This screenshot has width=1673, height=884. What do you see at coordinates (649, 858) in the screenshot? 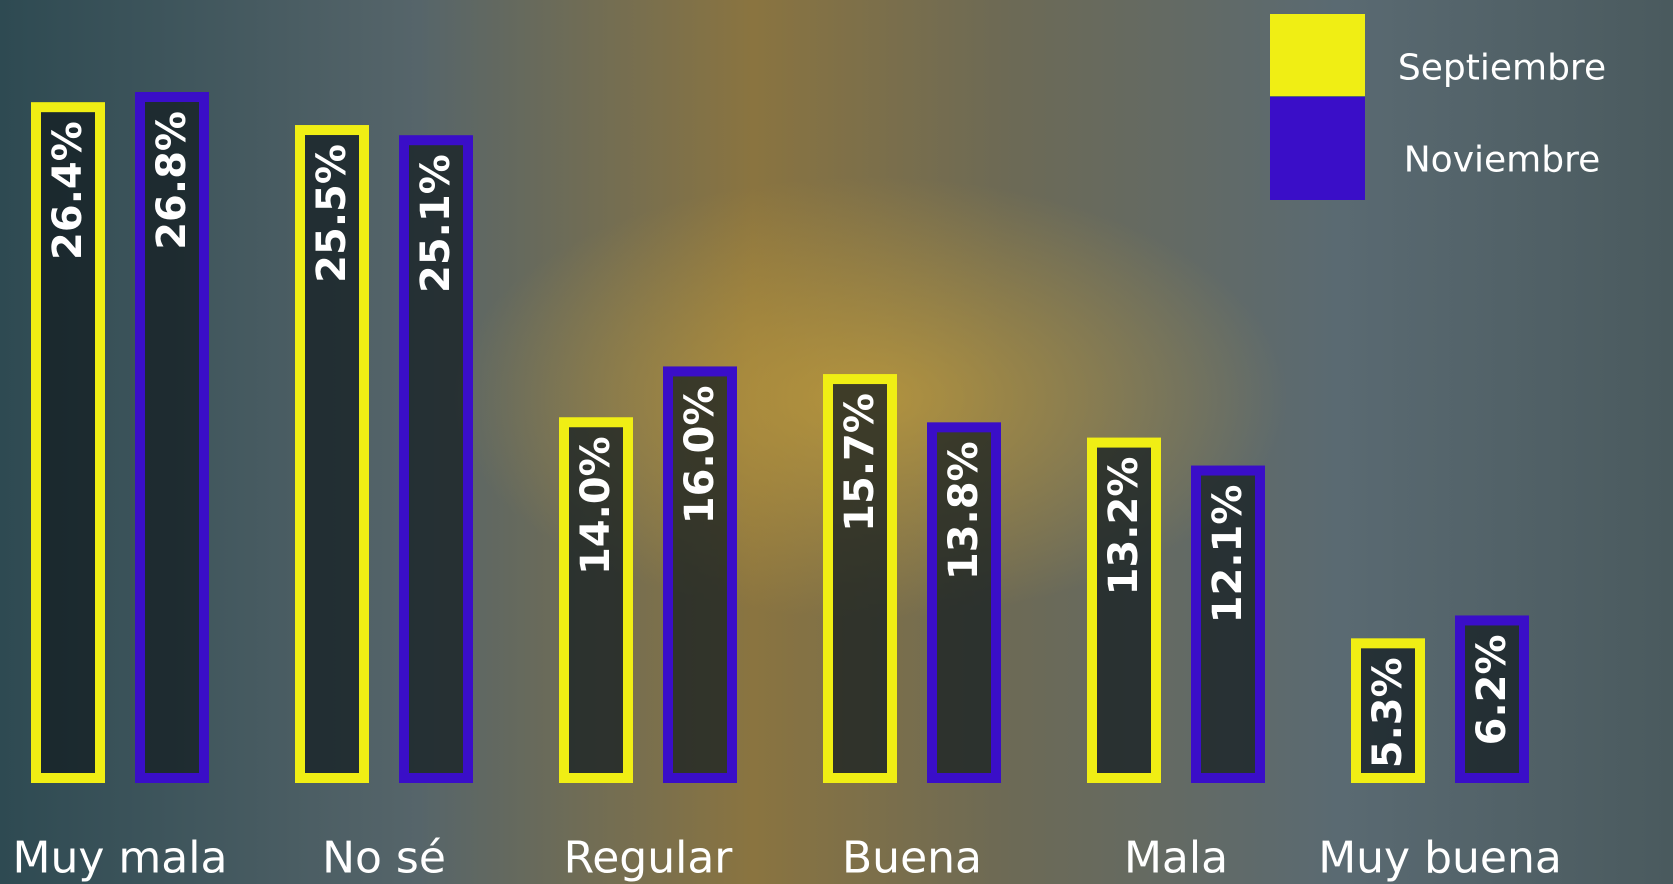
I see `x-tick-label: Regular` at bounding box center [649, 858].